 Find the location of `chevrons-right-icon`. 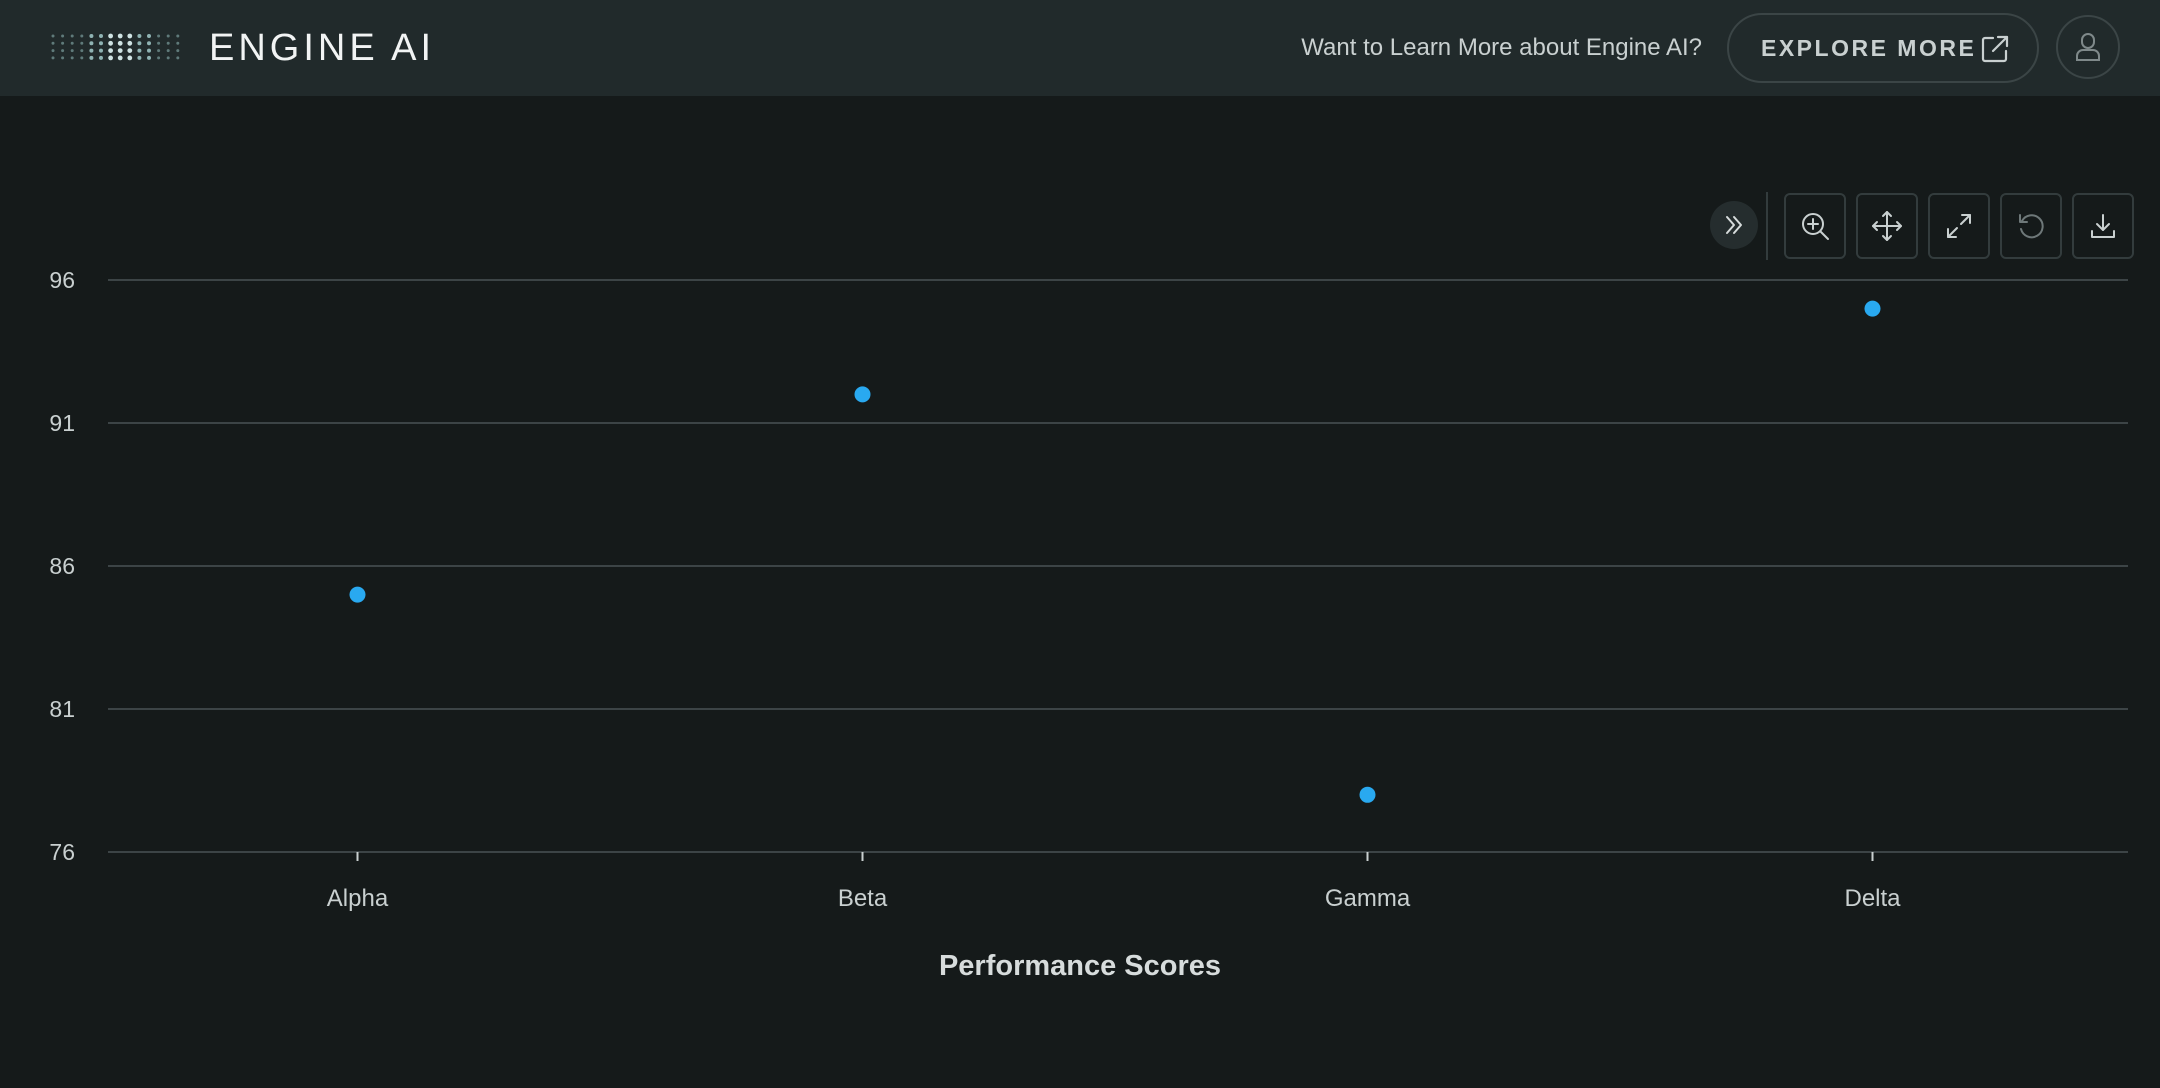

chevrons-right-icon is located at coordinates (1734, 225).